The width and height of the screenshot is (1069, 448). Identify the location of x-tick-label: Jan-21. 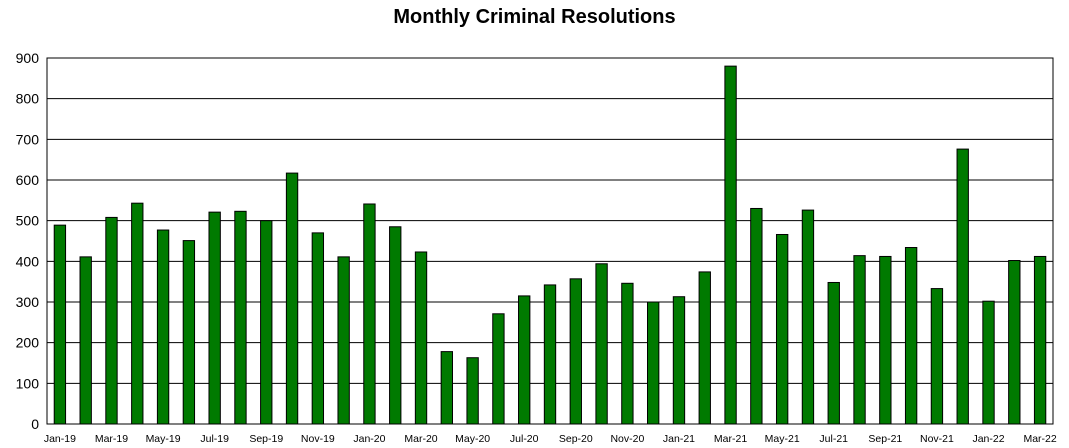
(679, 439).